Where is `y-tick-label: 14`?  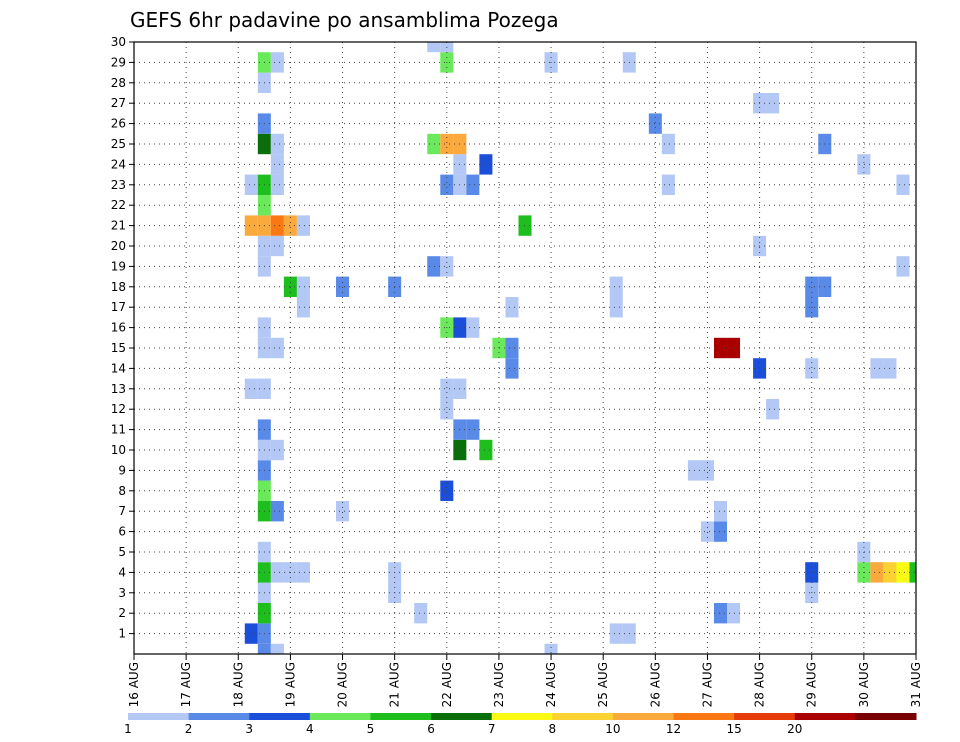
y-tick-label: 14 is located at coordinates (118, 368).